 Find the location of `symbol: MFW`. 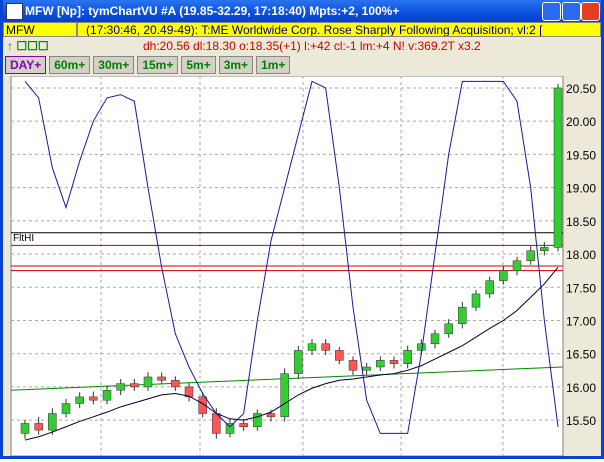

symbol: MFW is located at coordinates (40, 29).